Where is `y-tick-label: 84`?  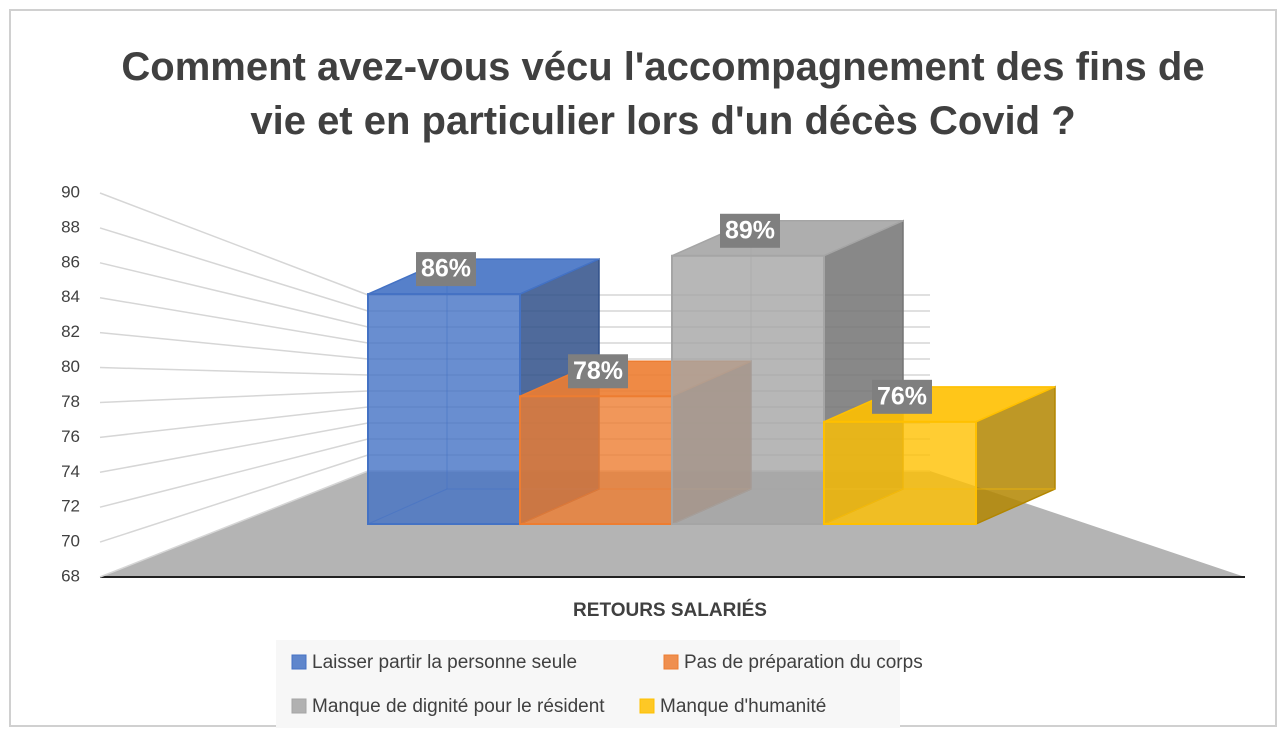
y-tick-label: 84 is located at coordinates (70, 296).